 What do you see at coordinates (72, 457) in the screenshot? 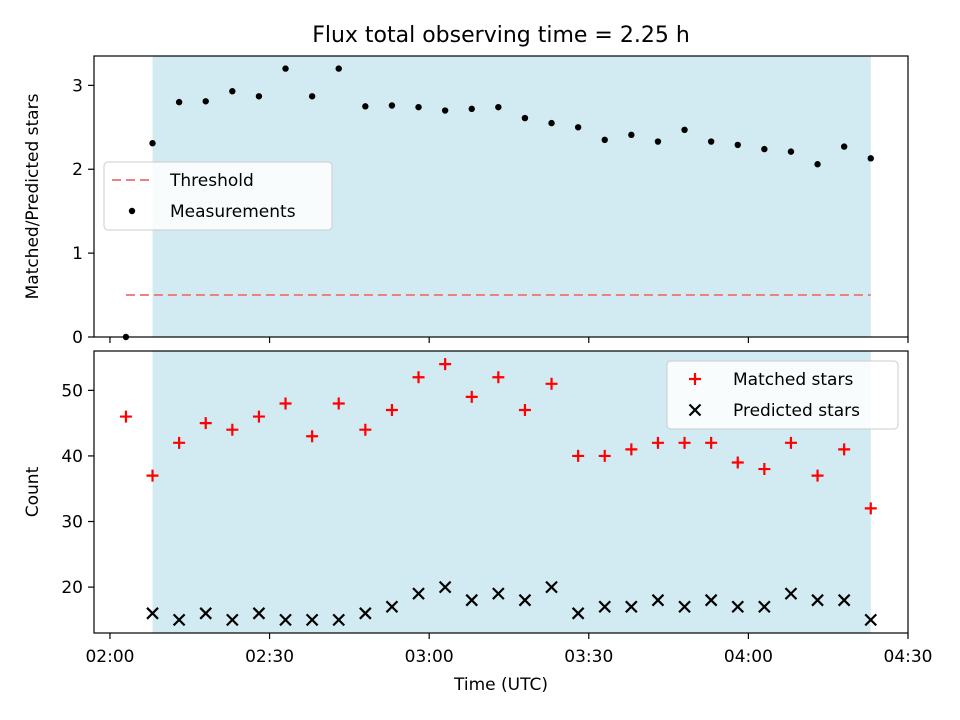
I see `y-tick-label: 40` at bounding box center [72, 457].